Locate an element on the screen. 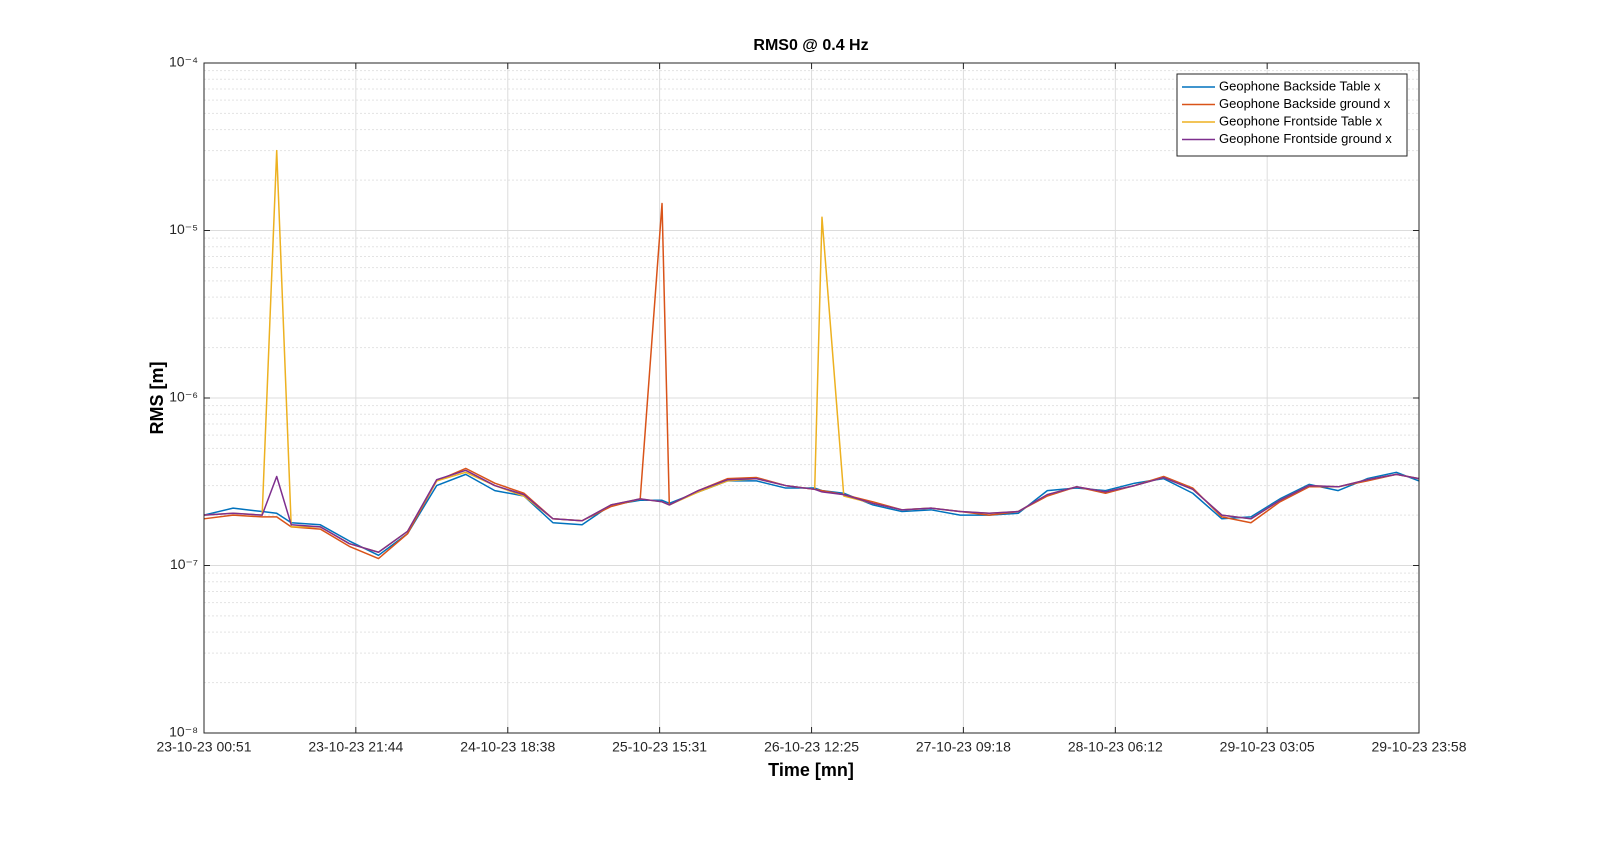  legend-label: Geophone Frontside ground x is located at coordinates (1305, 138).